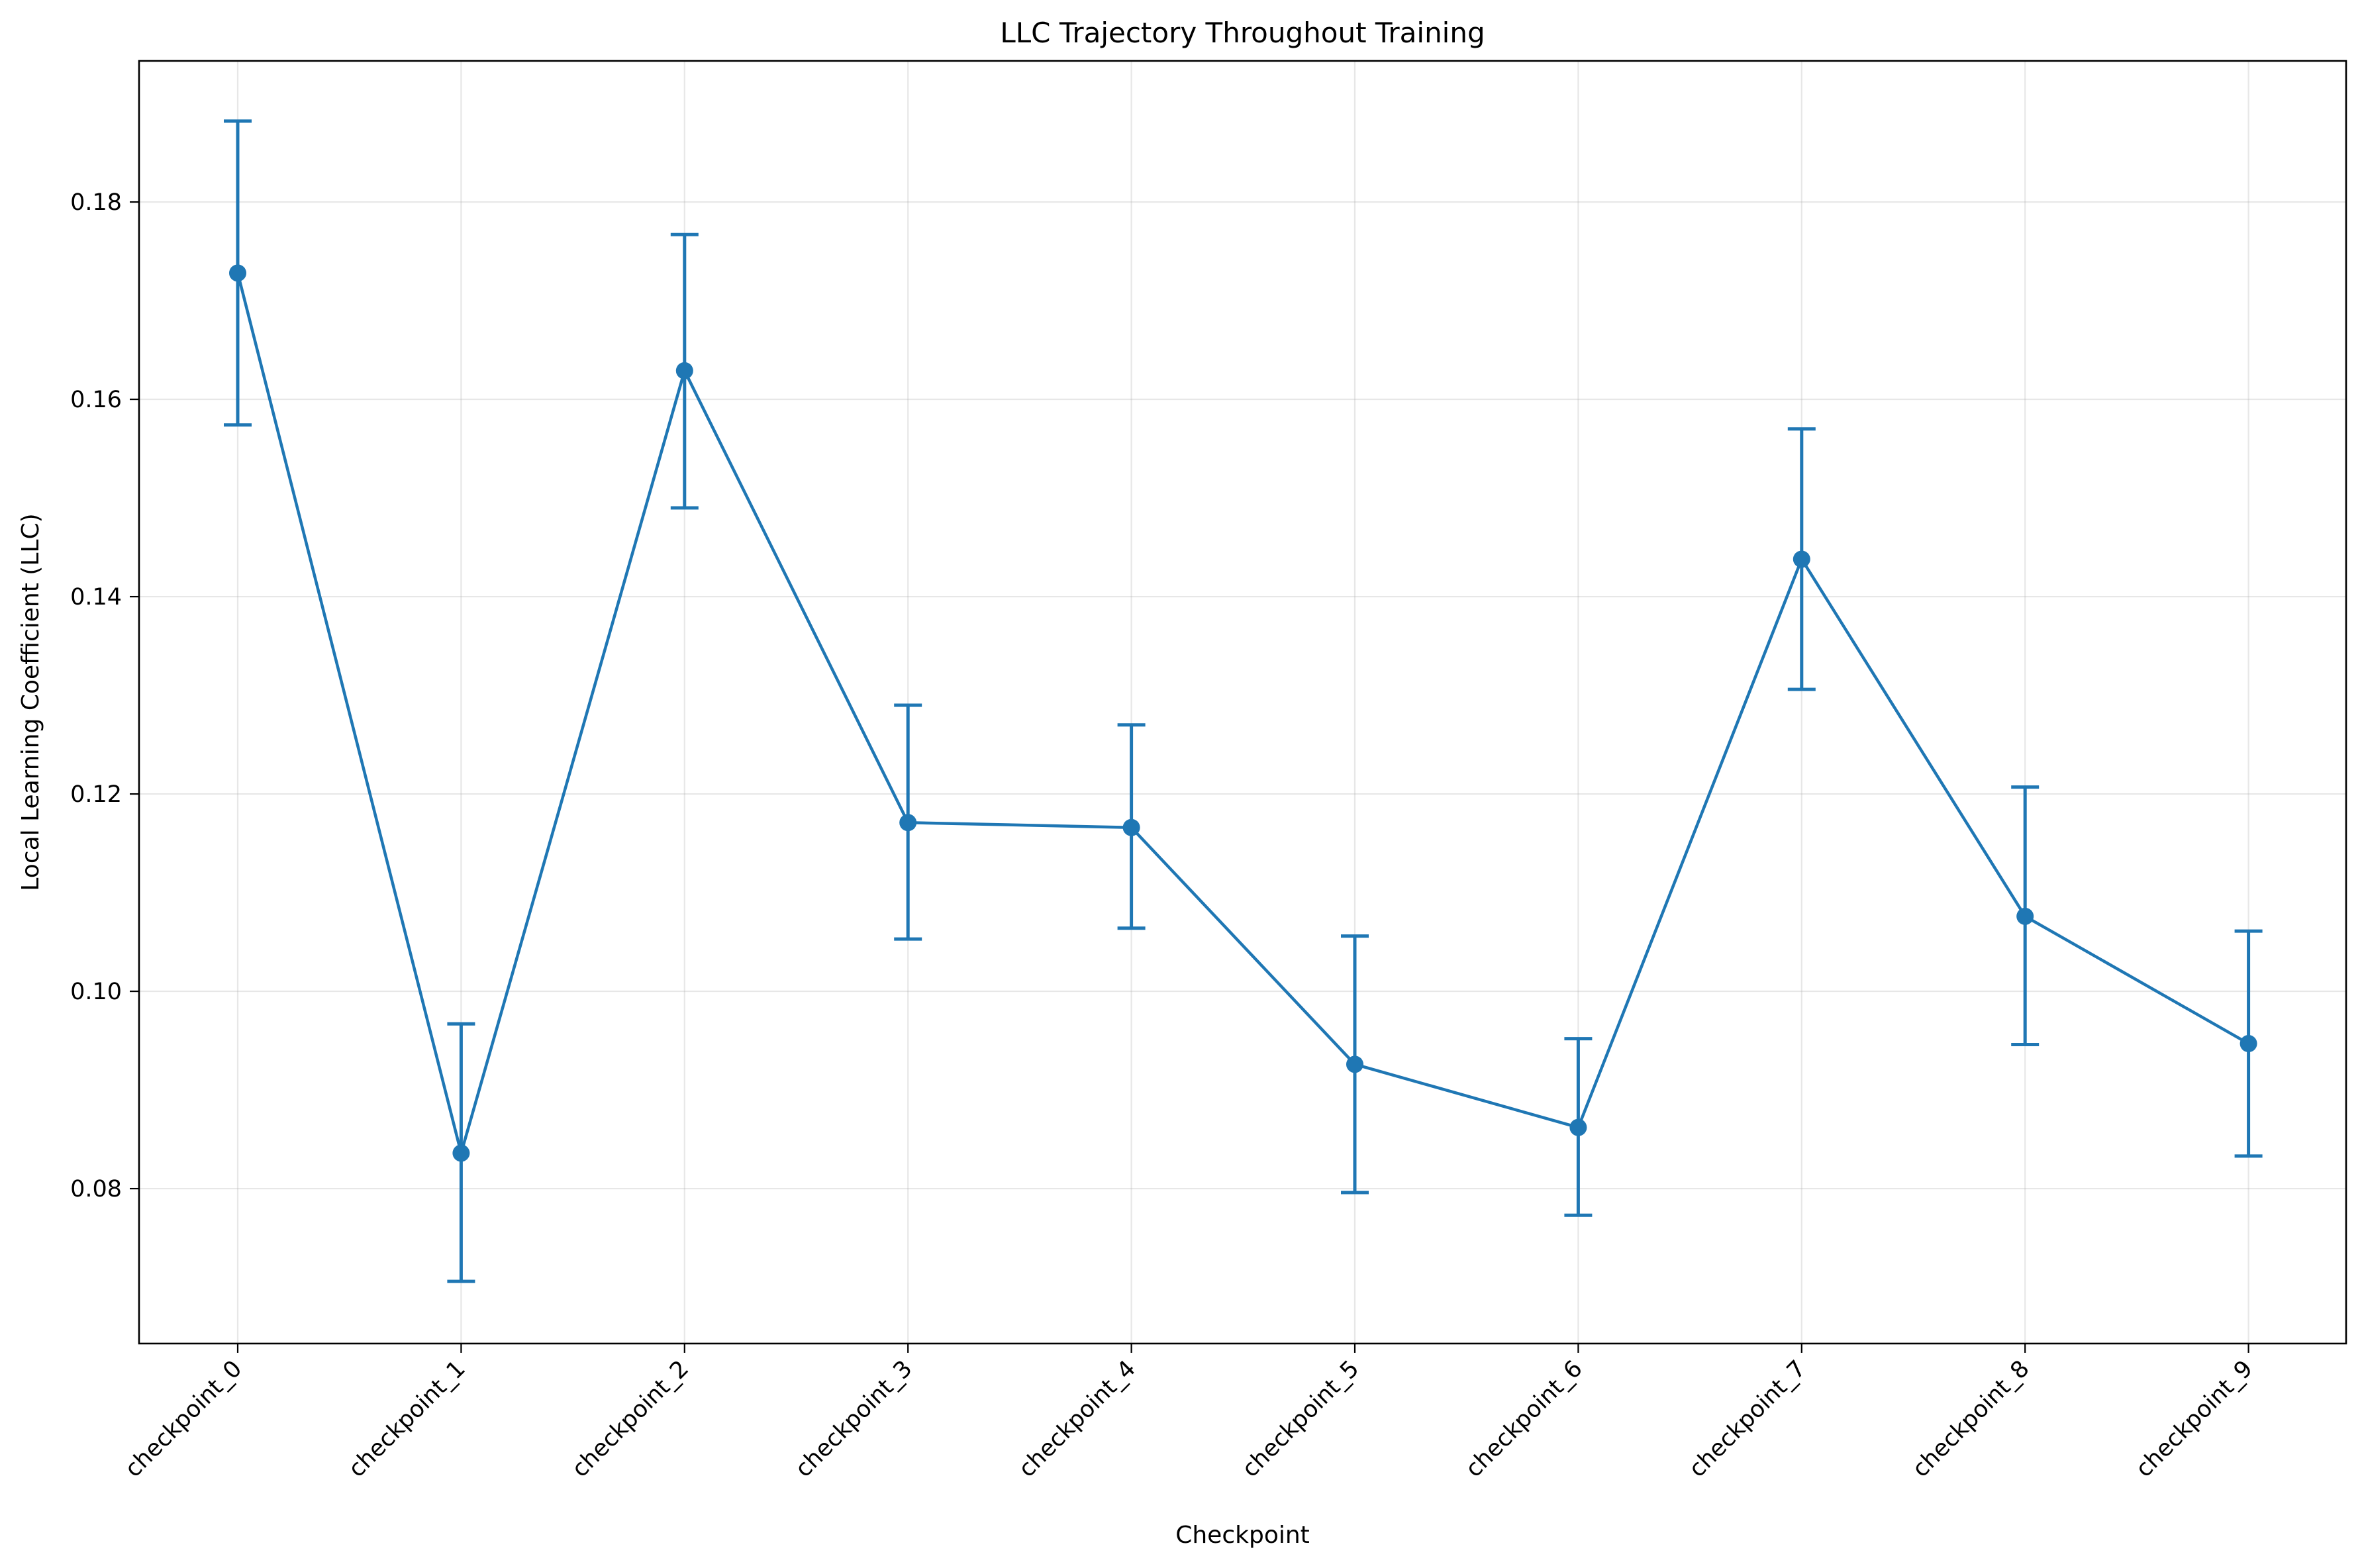 Image resolution: width=2362 pixels, height=1568 pixels. I want to click on y-tick-label: 0.10, so click(96, 992).